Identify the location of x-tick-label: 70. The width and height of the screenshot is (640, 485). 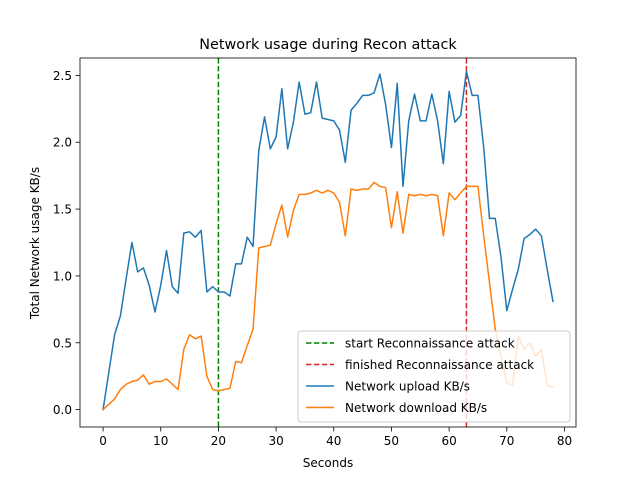
(506, 441).